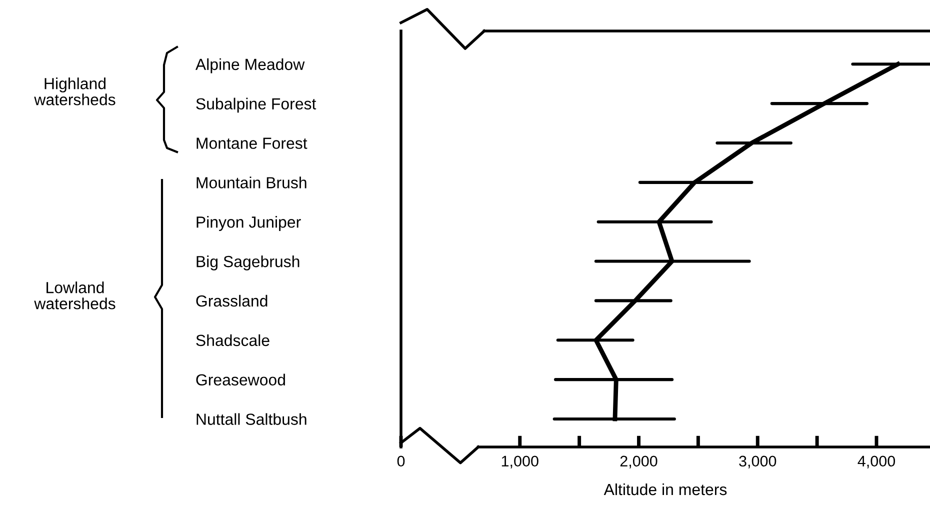 The image size is (930, 513). I want to click on text: Highland watersheds, so click(75, 92).